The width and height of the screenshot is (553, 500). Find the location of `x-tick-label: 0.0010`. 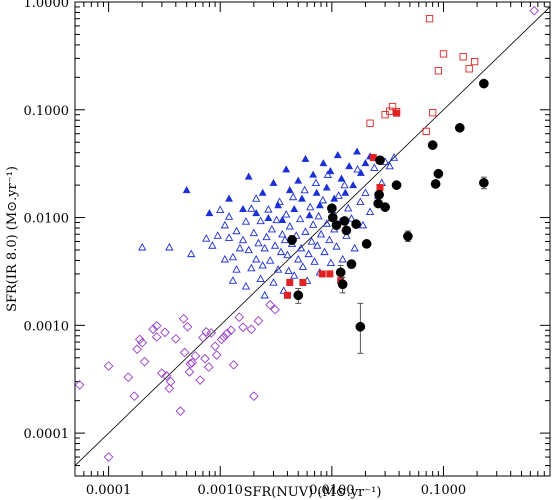

x-tick-label: 0.0010 is located at coordinates (220, 490).